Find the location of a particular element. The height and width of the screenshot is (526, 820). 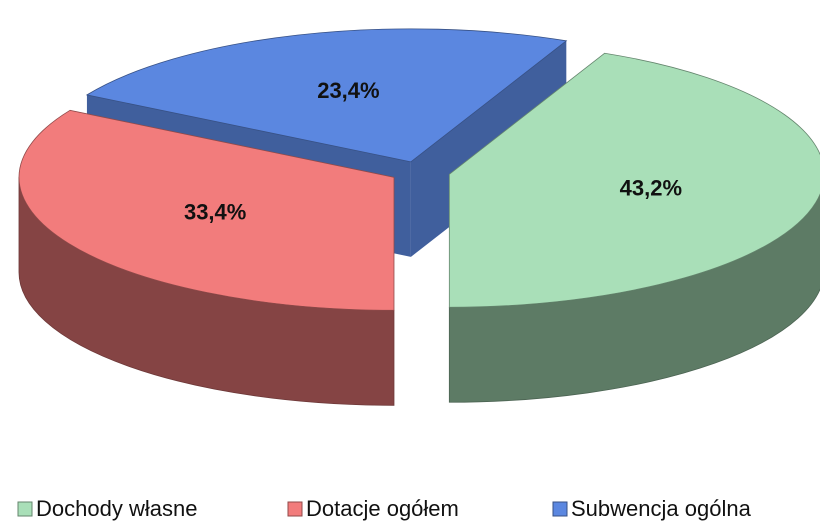

value-label: 43,2% is located at coordinates (651, 188).